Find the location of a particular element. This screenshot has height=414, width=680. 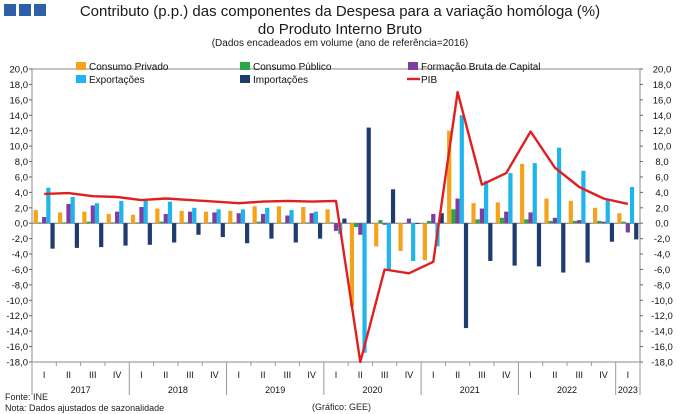

year-label: 2019 is located at coordinates (275, 390).